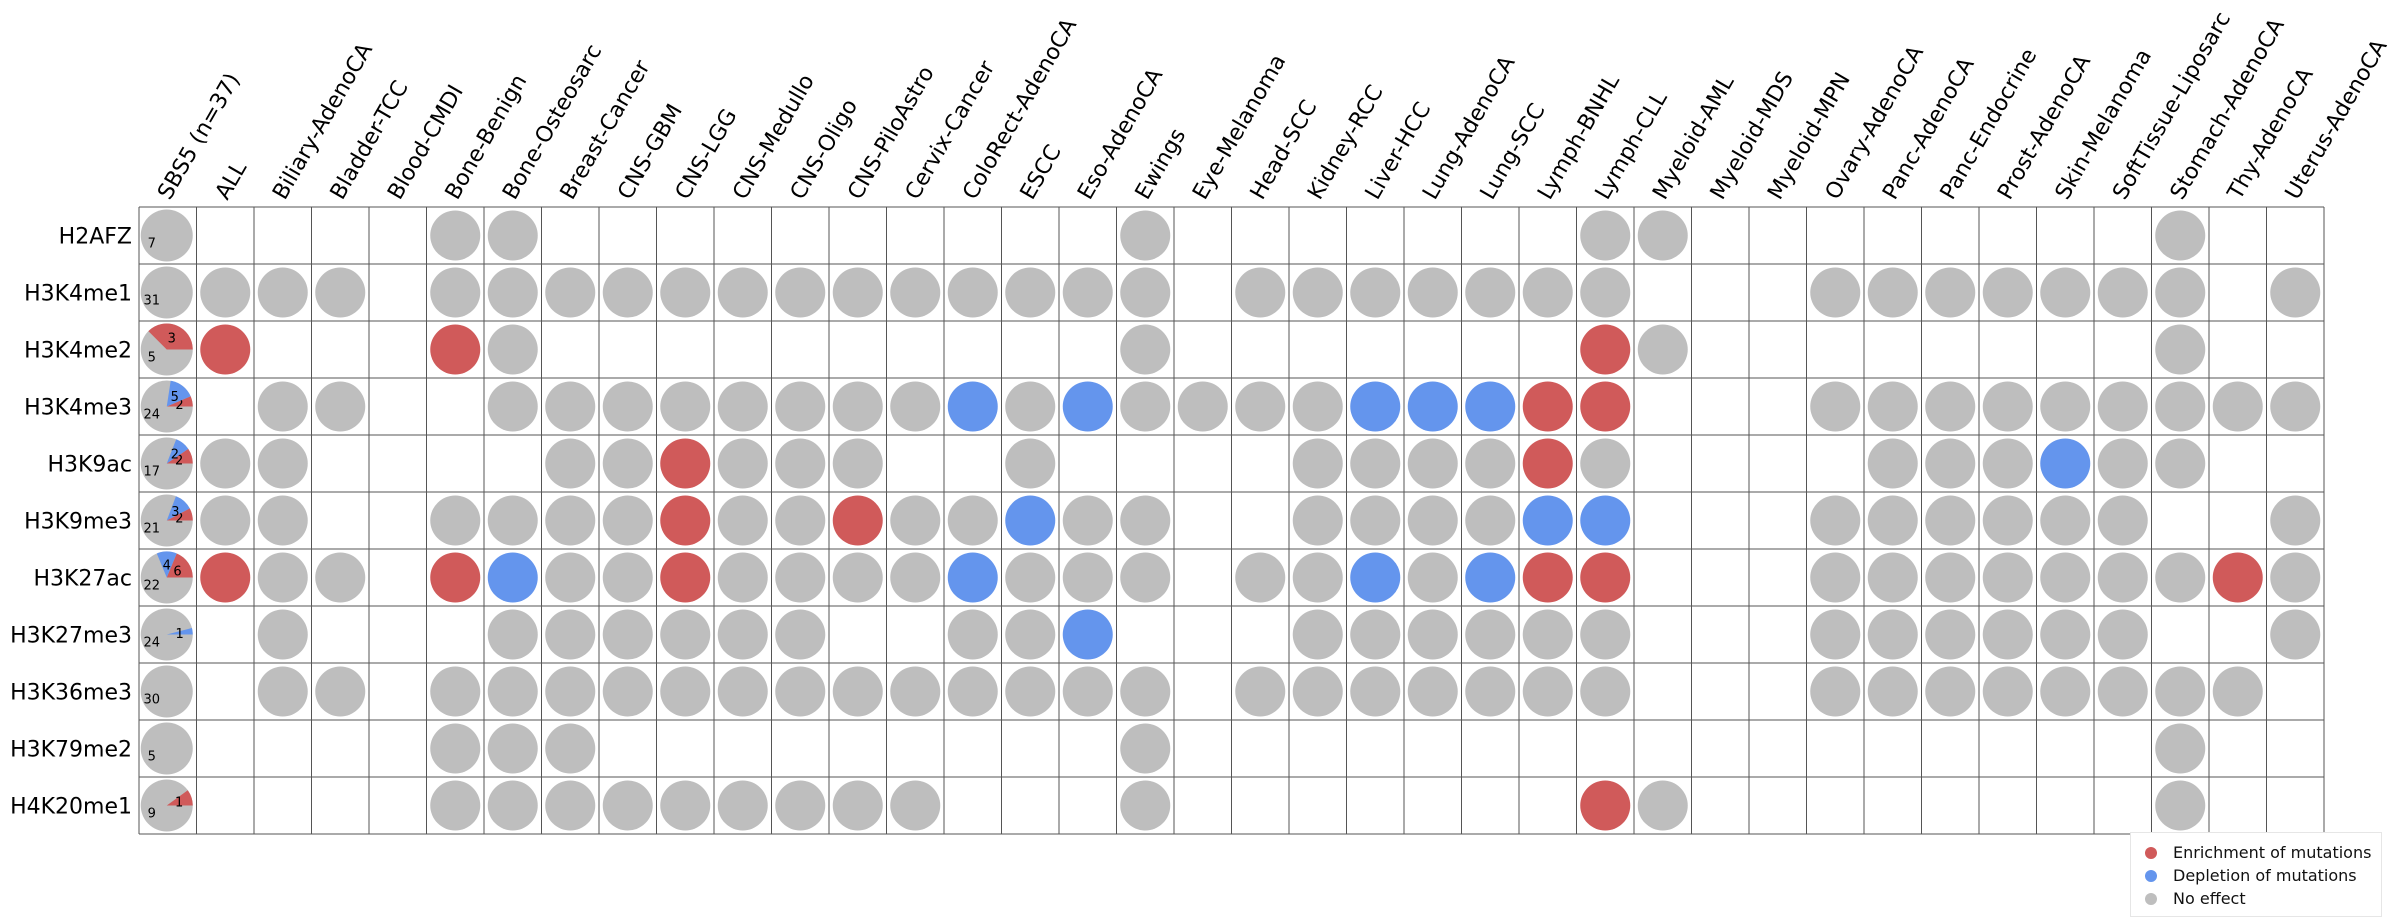 This screenshot has width=2400, height=923. Describe the element at coordinates (1490, 292) in the screenshot. I see `cell-h3k4me1-lung-scc` at that location.